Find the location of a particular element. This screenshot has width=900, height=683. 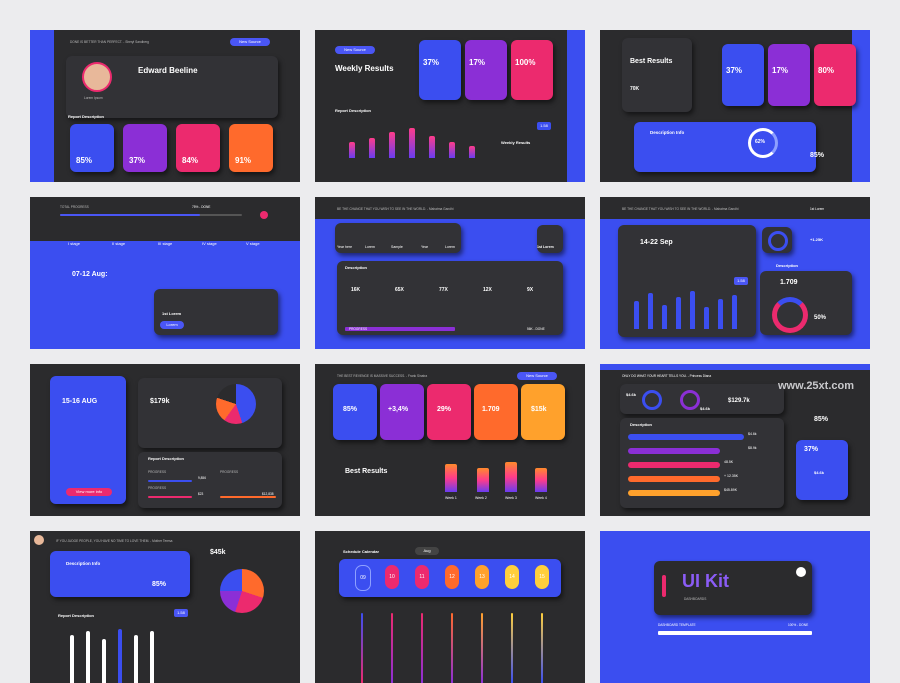

desc-val-5: $45.89K is located at coordinates (731, 490).